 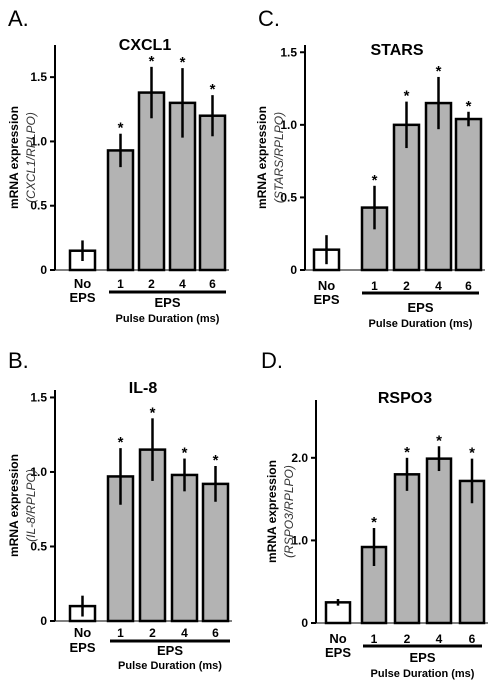 I want to click on chart-title: IL-8, so click(x=143, y=388).